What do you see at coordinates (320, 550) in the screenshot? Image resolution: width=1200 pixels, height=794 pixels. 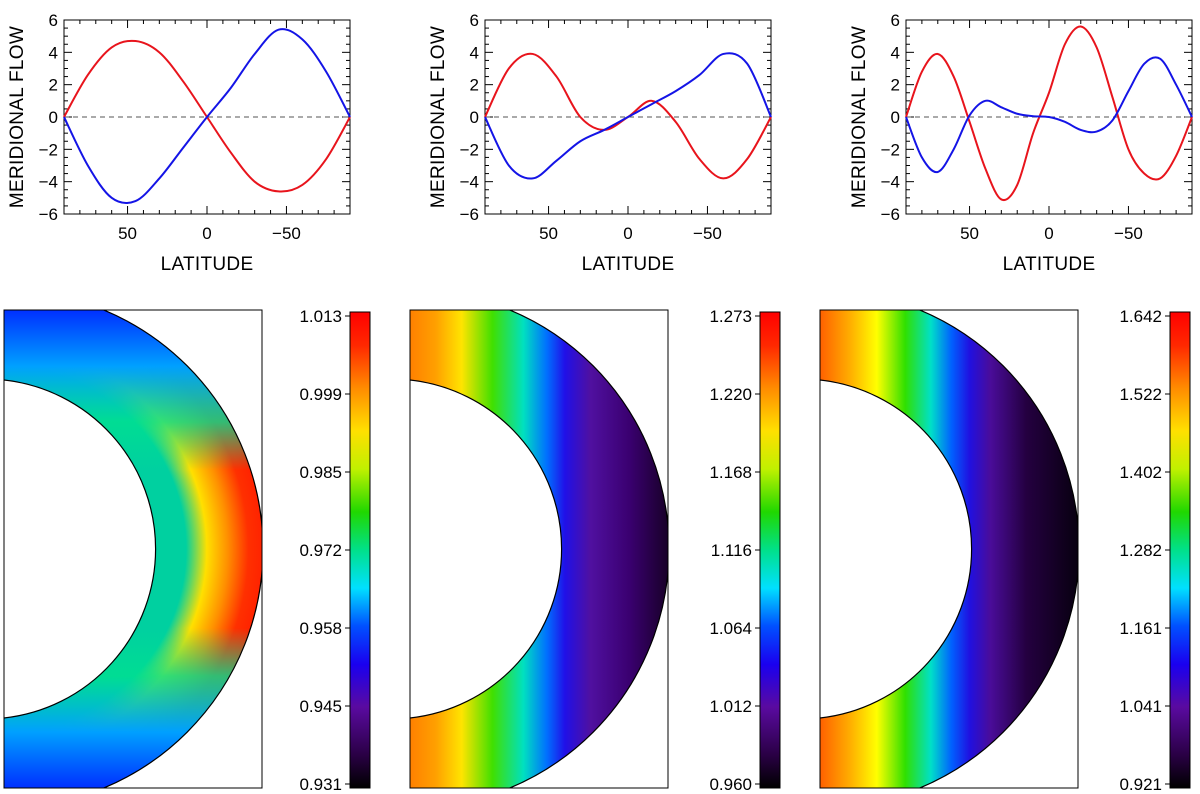 I see `colorbar-tick-label: 0.972` at bounding box center [320, 550].